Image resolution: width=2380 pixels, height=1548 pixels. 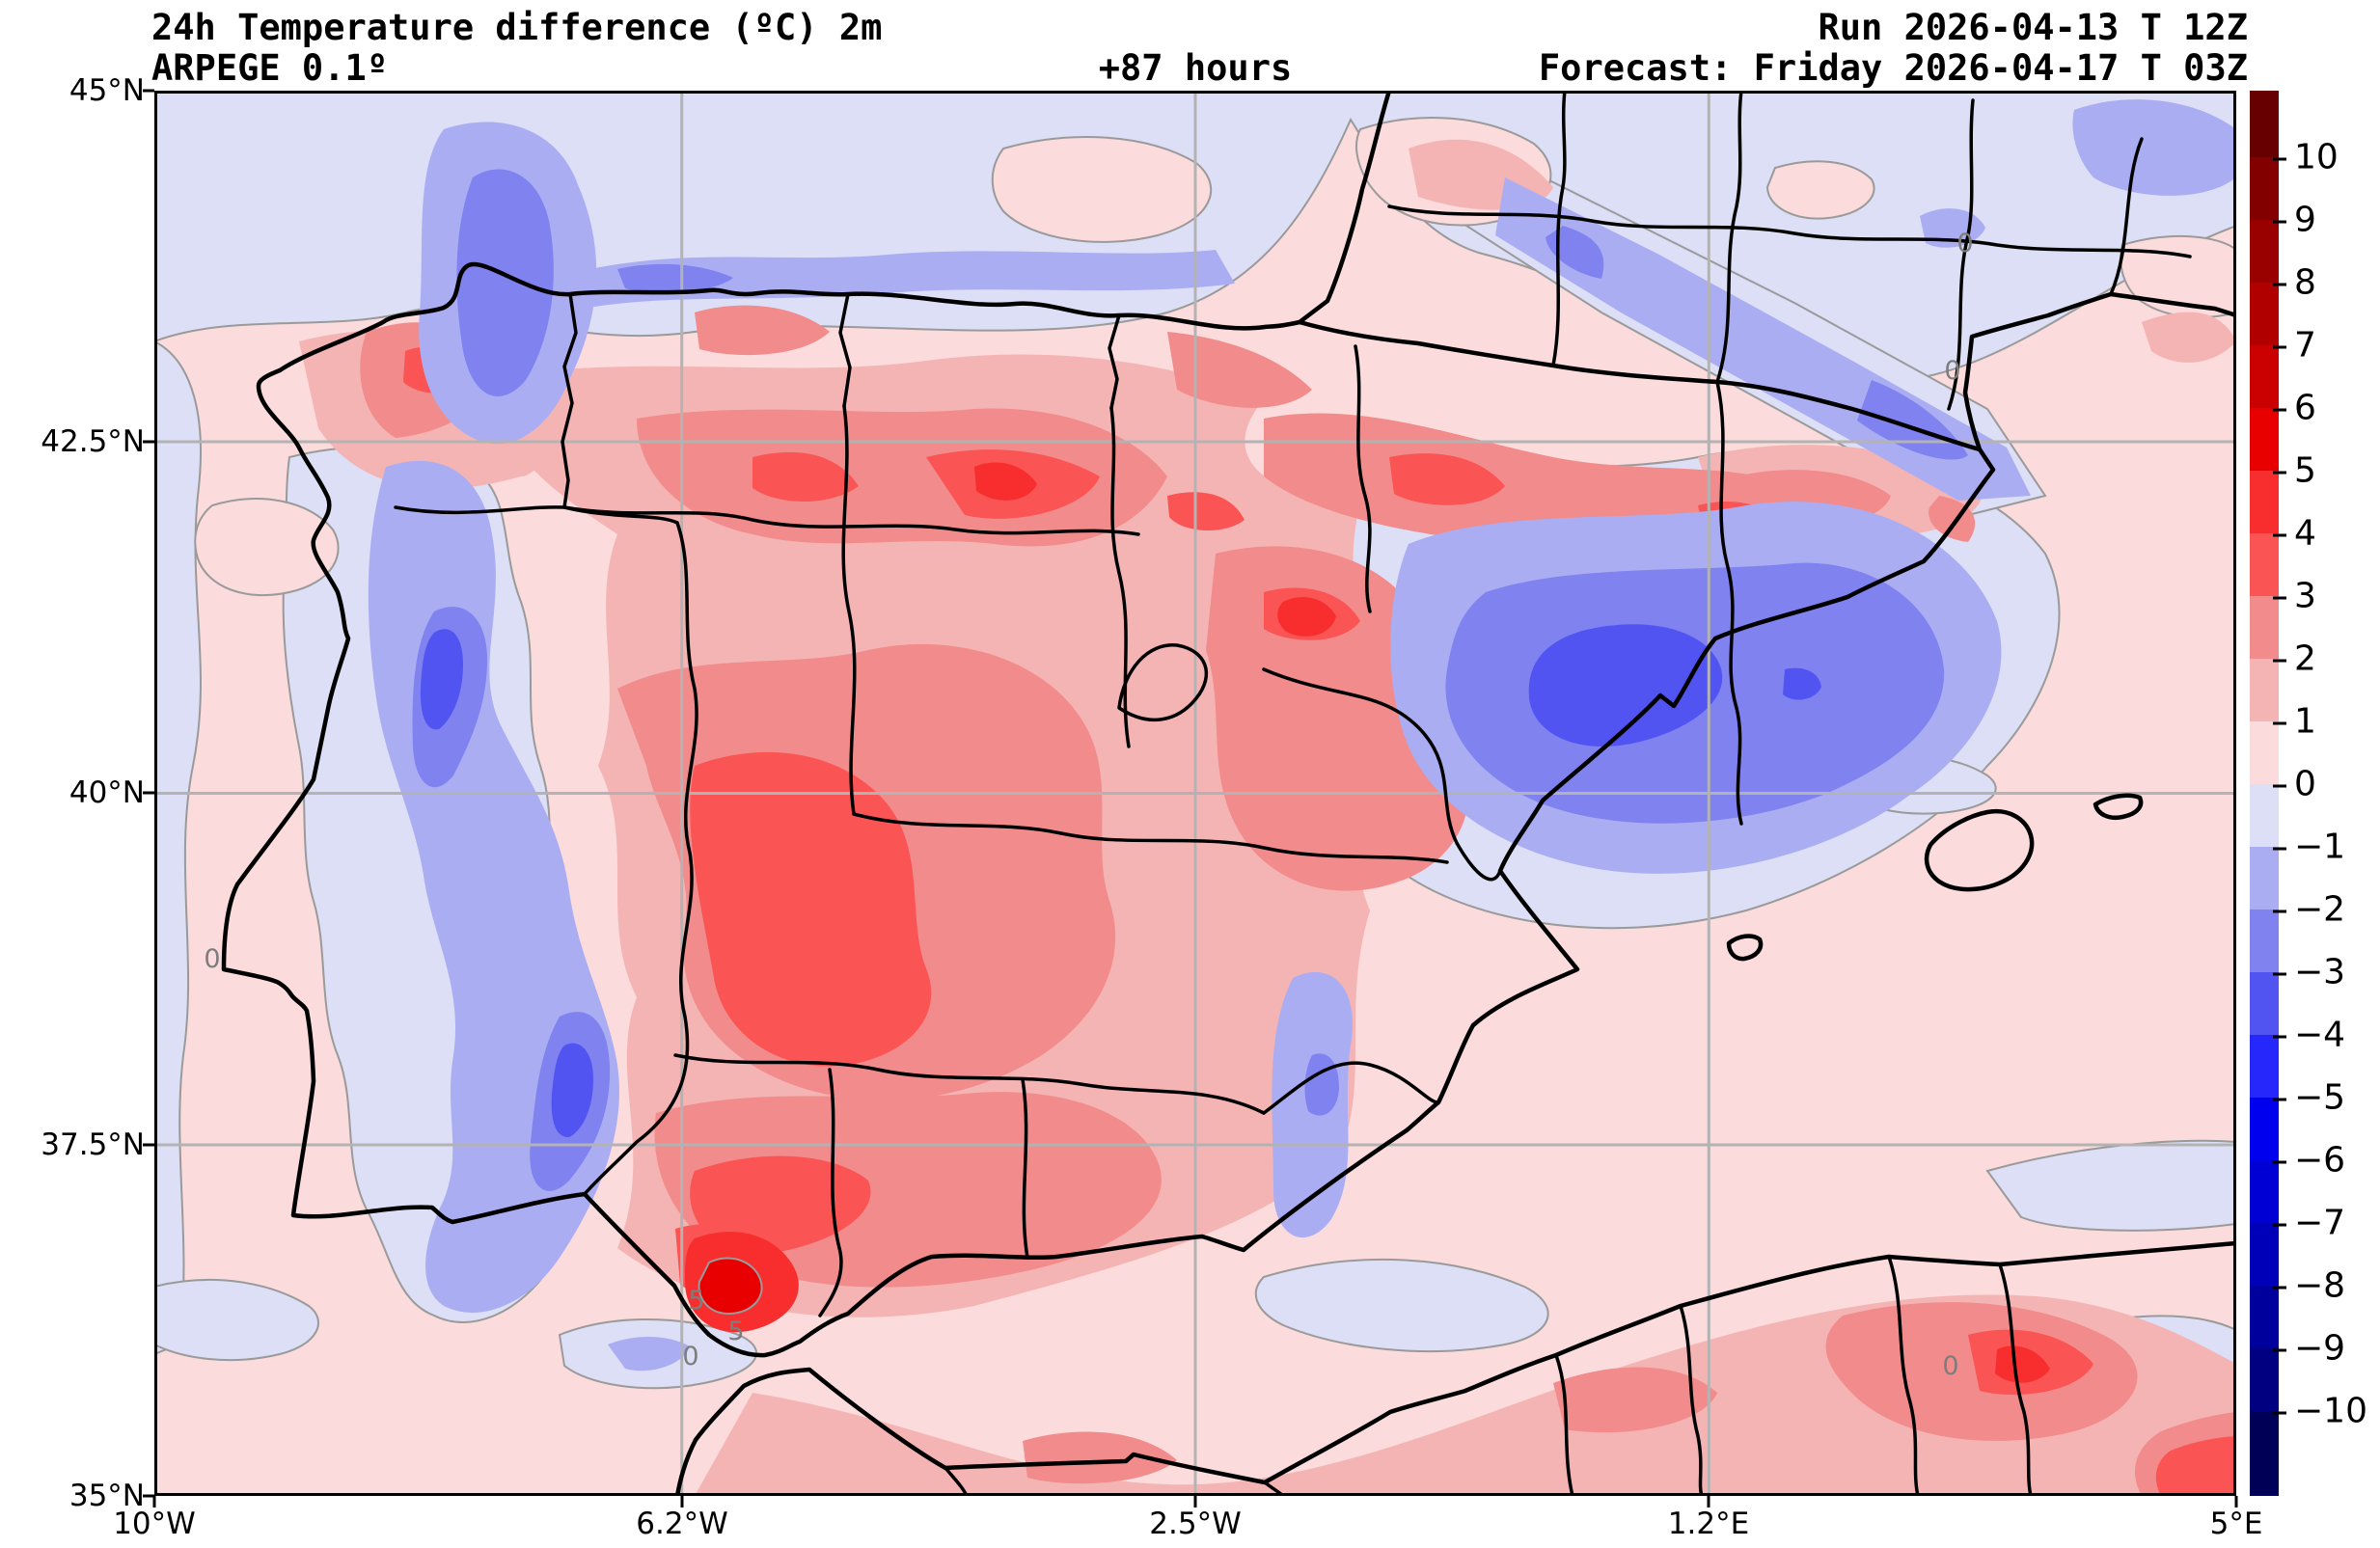 I want to click on colorbar-tick-label: 3, so click(x=2294, y=597).